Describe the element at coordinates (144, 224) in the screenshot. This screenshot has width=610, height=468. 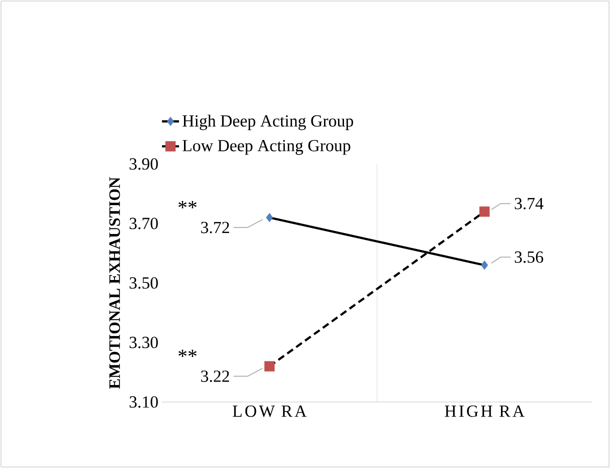
I see `y-tick-label: 3.70` at that location.